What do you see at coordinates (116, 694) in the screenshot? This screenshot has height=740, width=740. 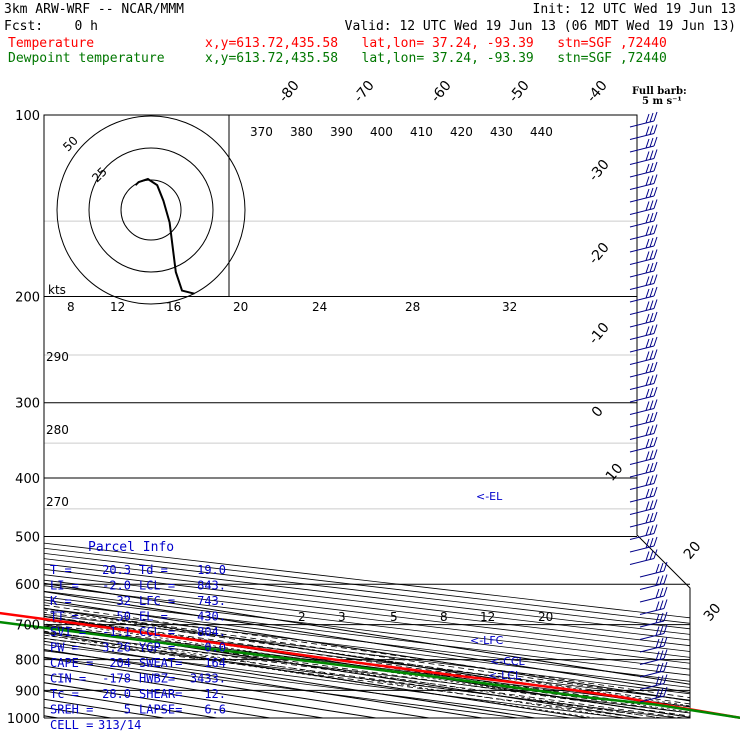 I see `parcel-field-value: 28.0` at bounding box center [116, 694].